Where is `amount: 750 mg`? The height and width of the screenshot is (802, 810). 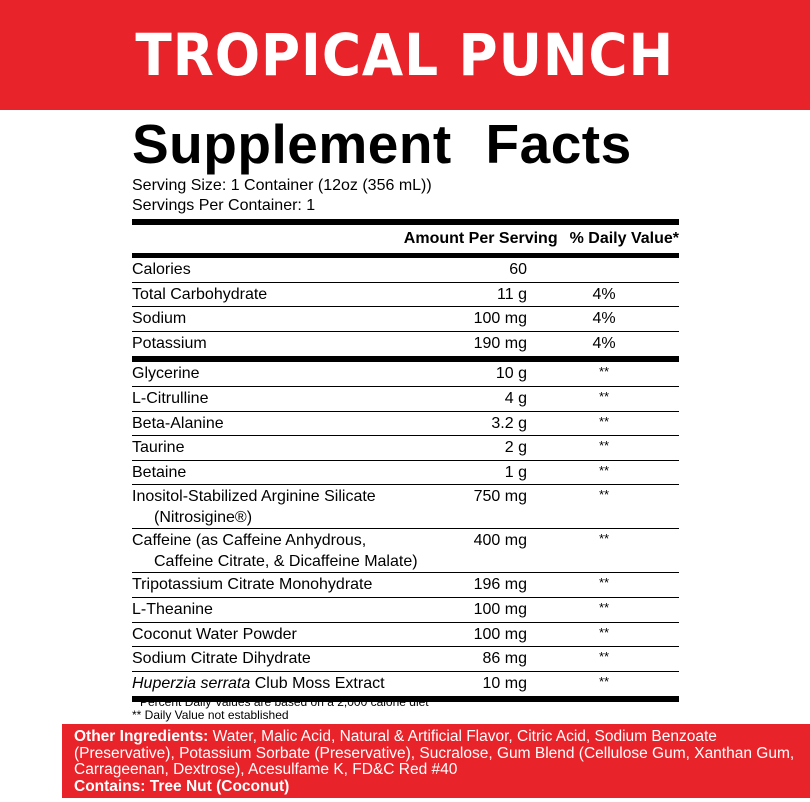 amount: 750 mg is located at coordinates (500, 497).